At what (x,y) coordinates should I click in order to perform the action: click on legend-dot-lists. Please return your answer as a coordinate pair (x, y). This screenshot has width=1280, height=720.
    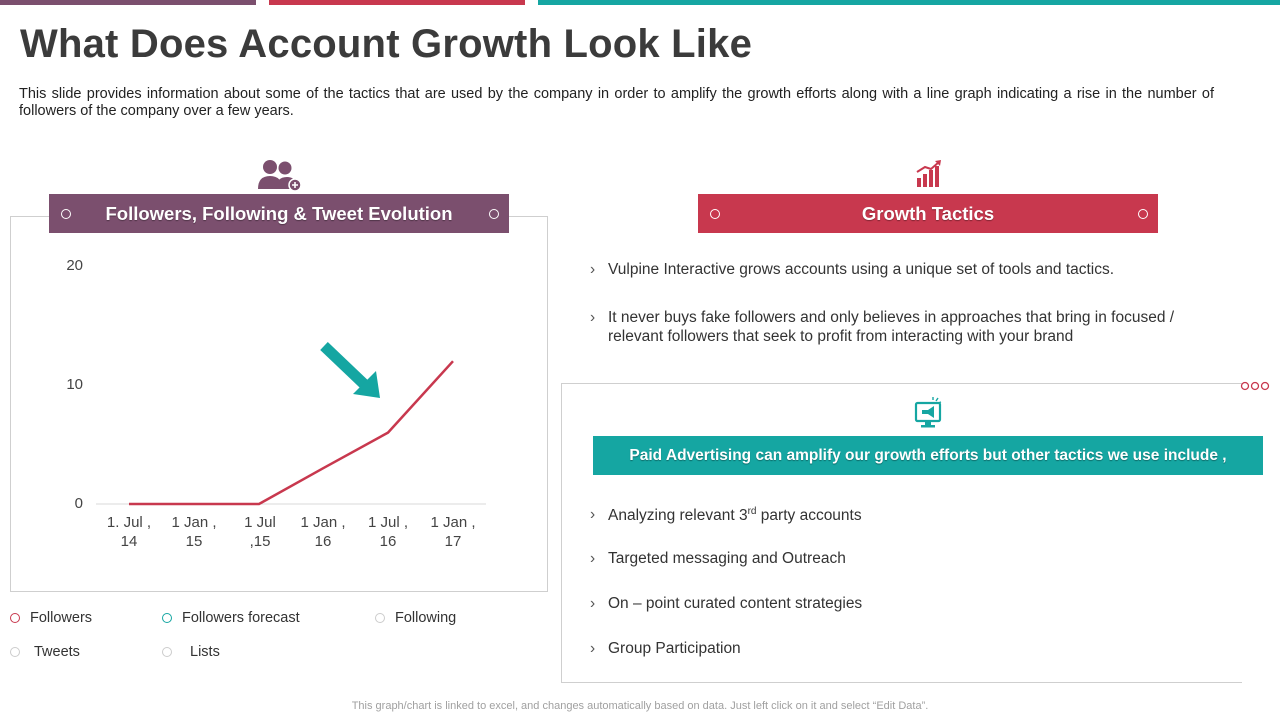
    Looking at the image, I should click on (167, 652).